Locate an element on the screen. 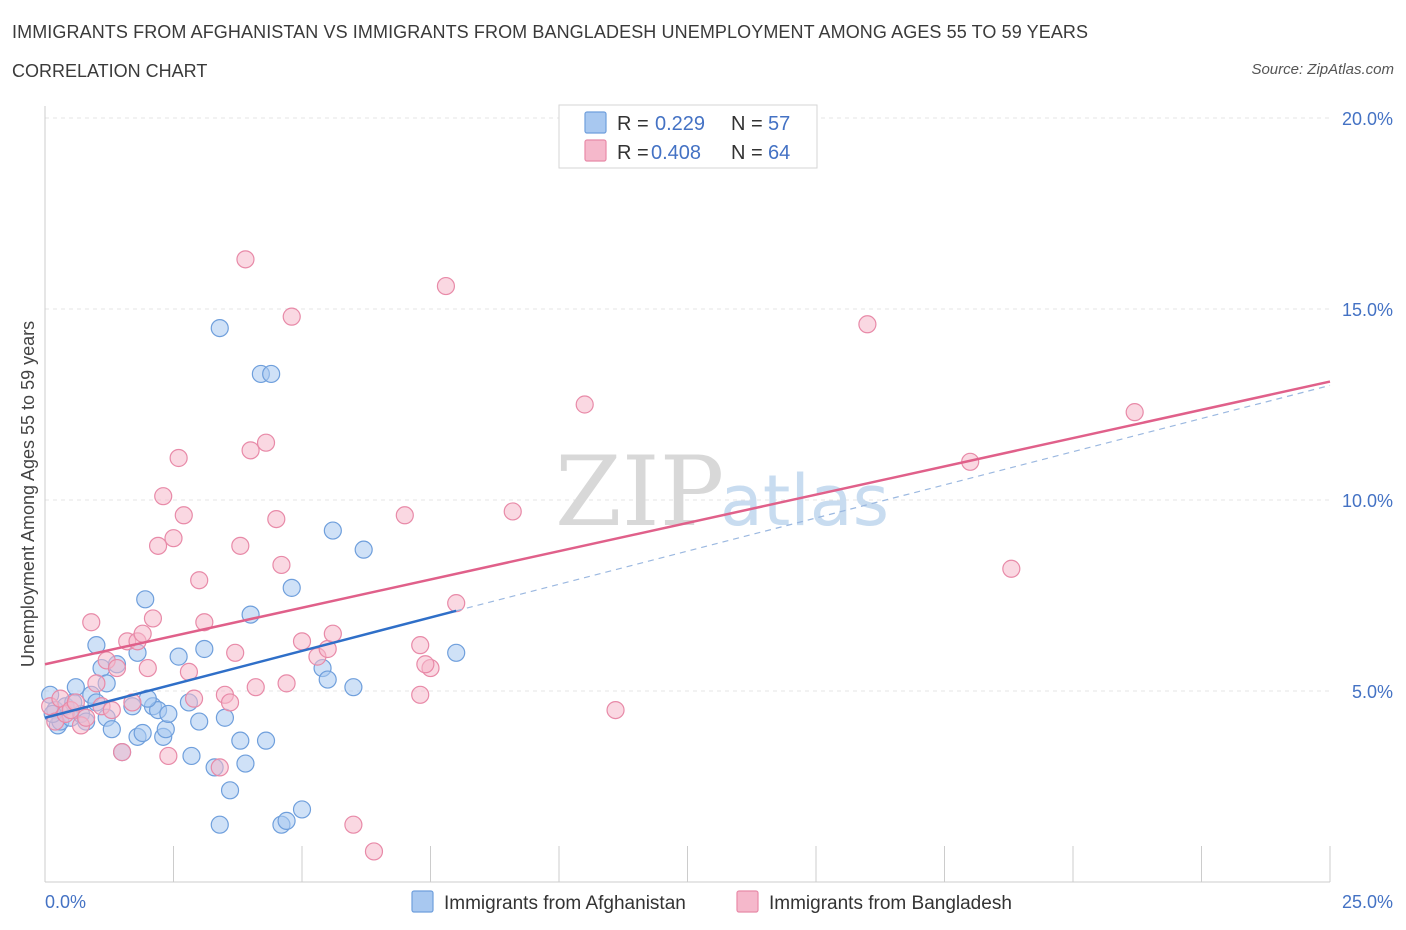  y-axis-label: Unemployment Among Ages 55 to 59 years is located at coordinates (28, 494).